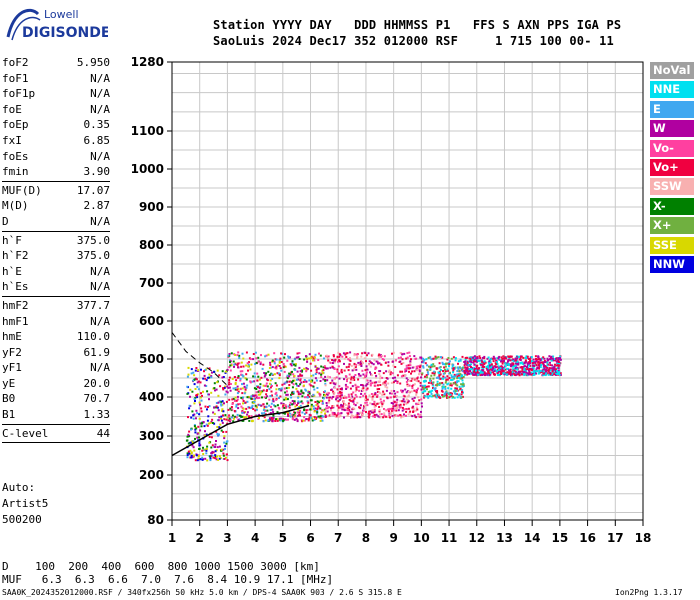  I want to click on param-row: h`F 375.0, so click(56, 241).